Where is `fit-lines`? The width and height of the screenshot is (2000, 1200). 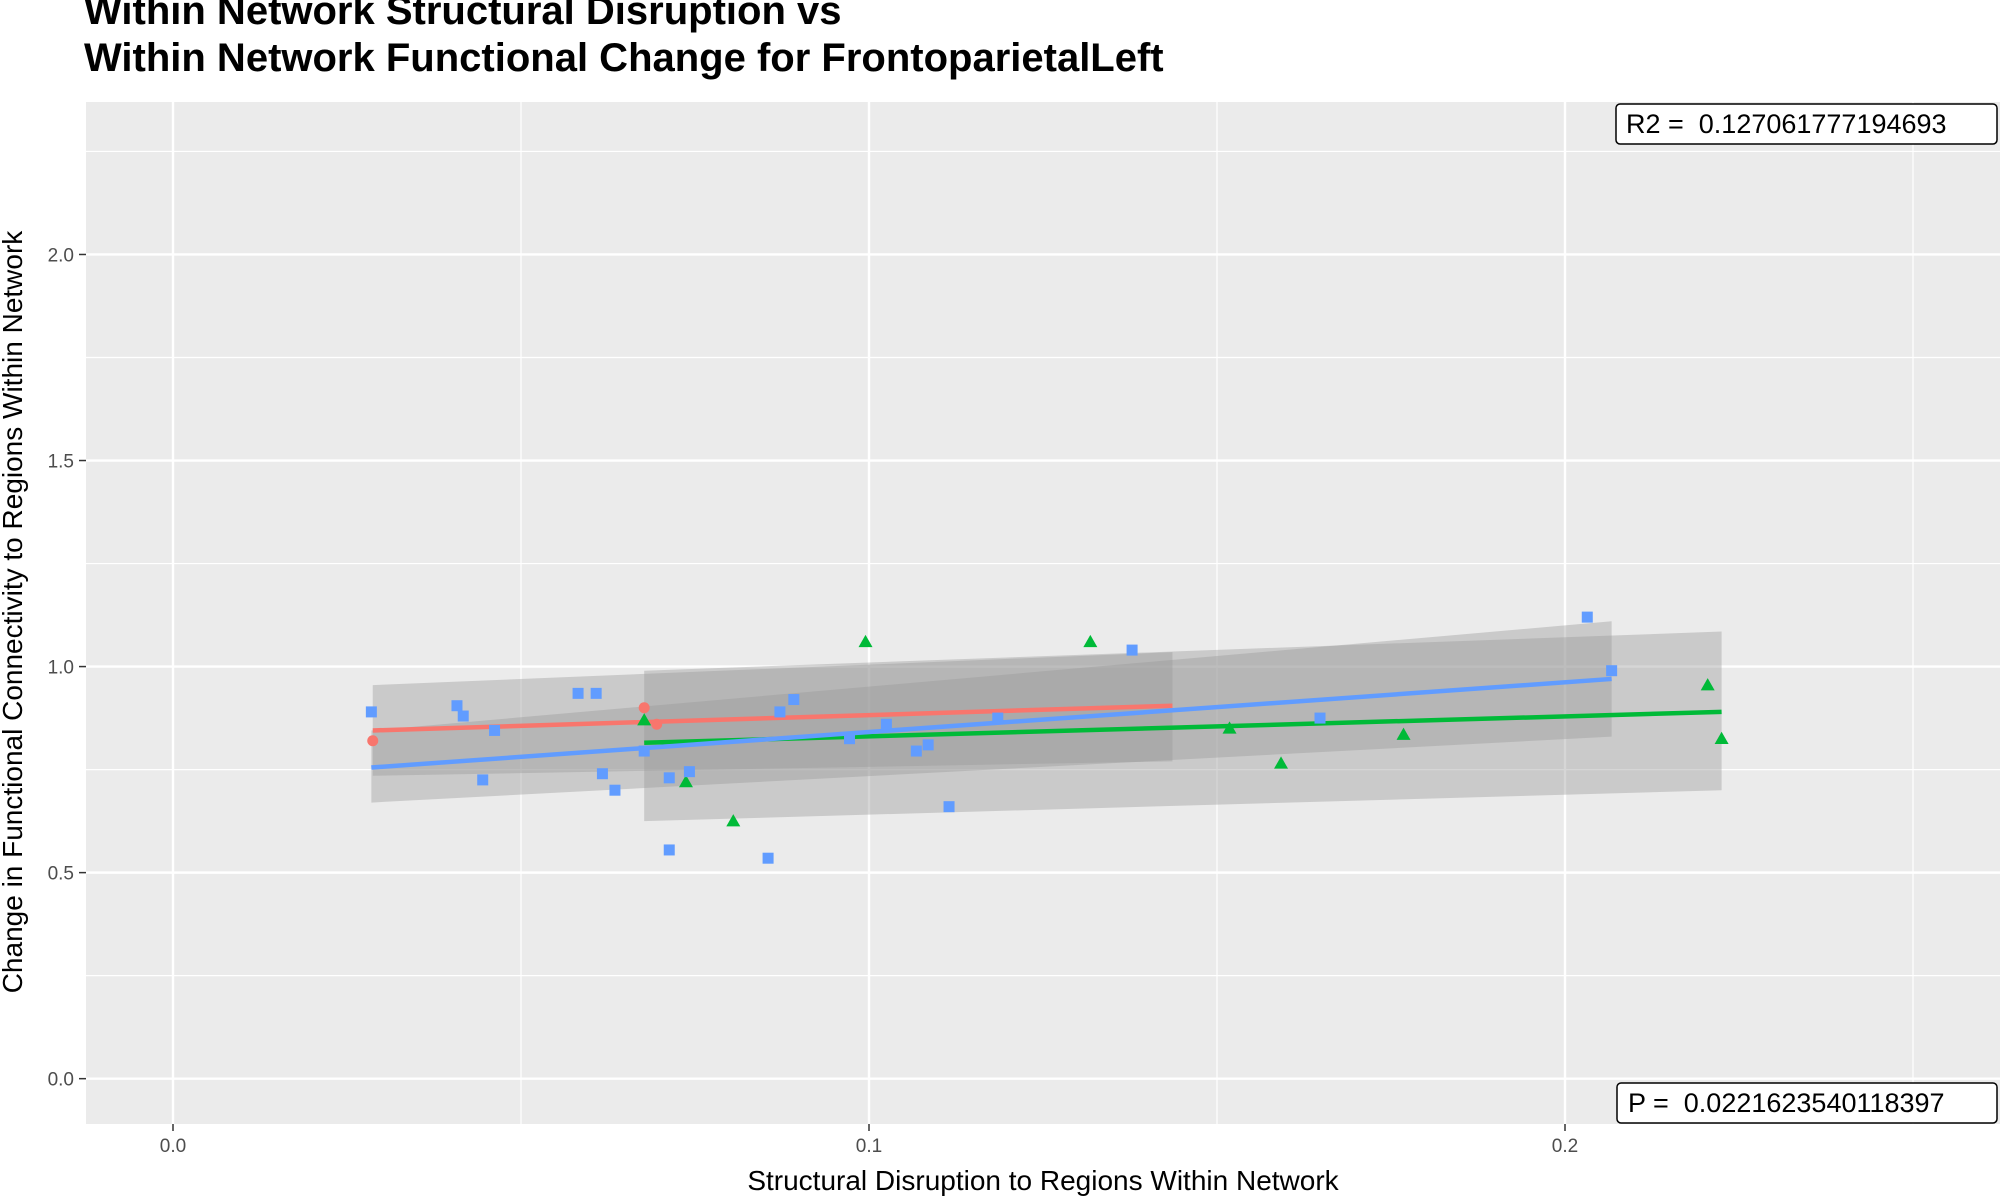
fit-lines is located at coordinates (1046, 723).